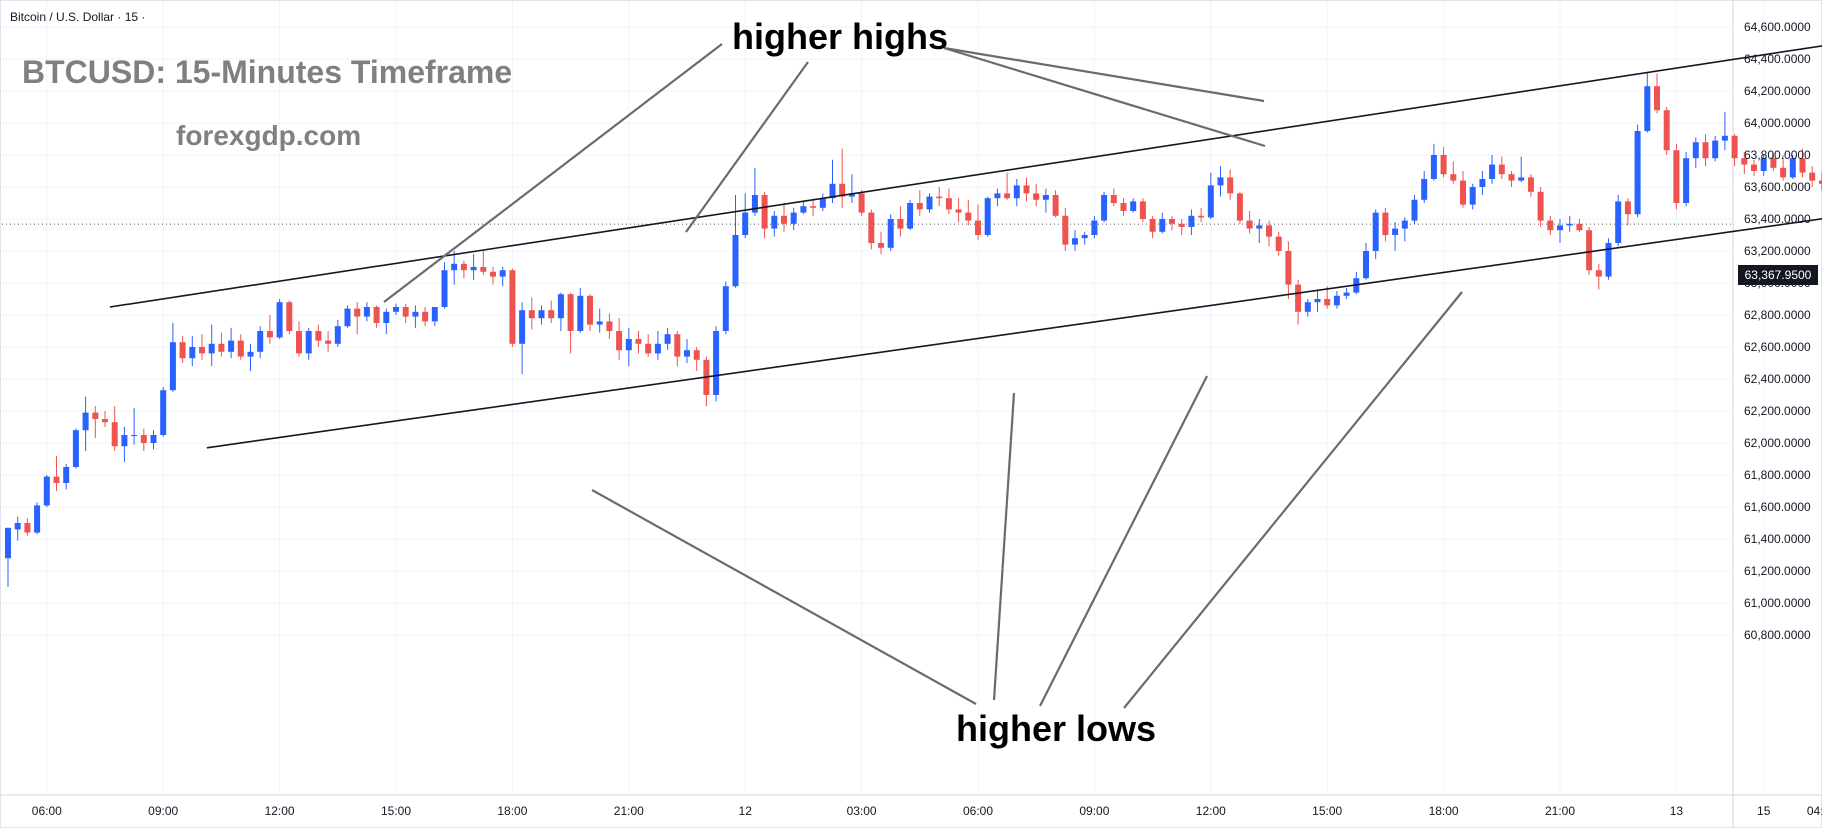 This screenshot has height=828, width=1822. What do you see at coordinates (747, 147) in the screenshot?
I see `annotation-pointer` at bounding box center [747, 147].